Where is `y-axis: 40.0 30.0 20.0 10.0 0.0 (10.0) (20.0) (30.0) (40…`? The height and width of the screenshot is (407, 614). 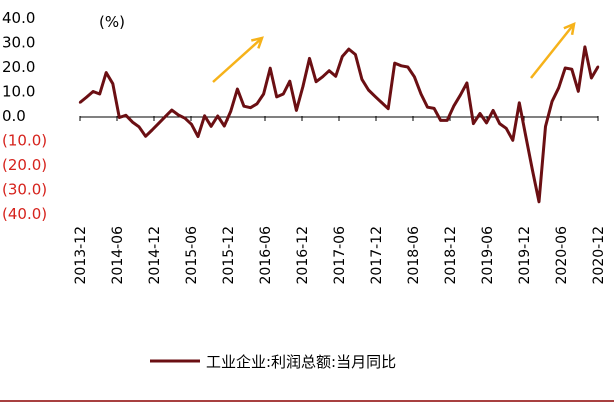
y-axis: 40.0 30.0 20.0 10.0 0.0 (10.0) (20.0) (30.0) (40… is located at coordinates (24, 116).